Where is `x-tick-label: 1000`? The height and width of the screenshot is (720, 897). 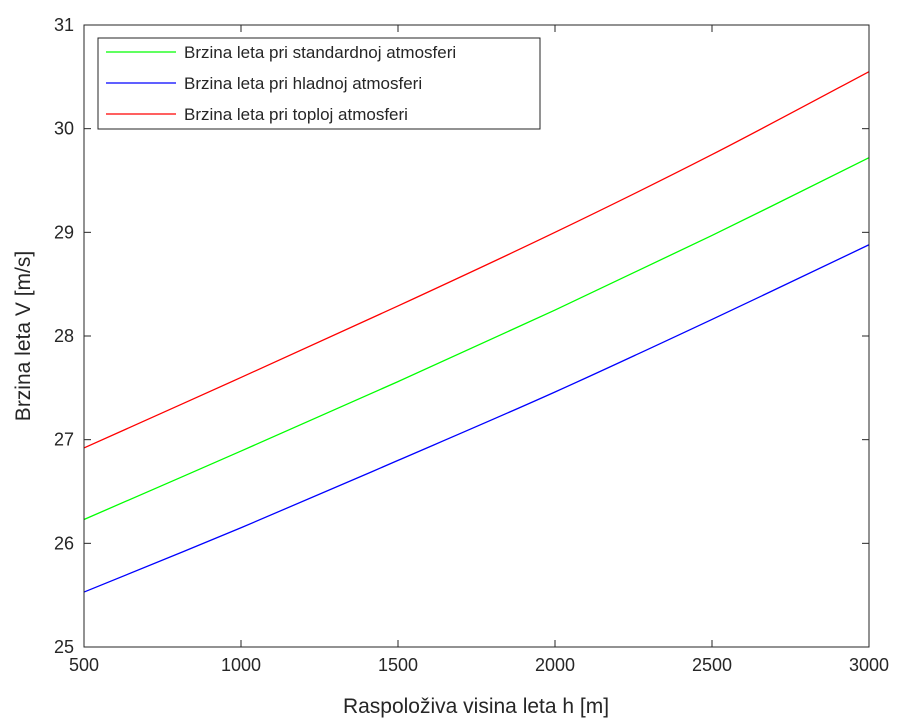
x-tick-label: 1000 is located at coordinates (241, 665).